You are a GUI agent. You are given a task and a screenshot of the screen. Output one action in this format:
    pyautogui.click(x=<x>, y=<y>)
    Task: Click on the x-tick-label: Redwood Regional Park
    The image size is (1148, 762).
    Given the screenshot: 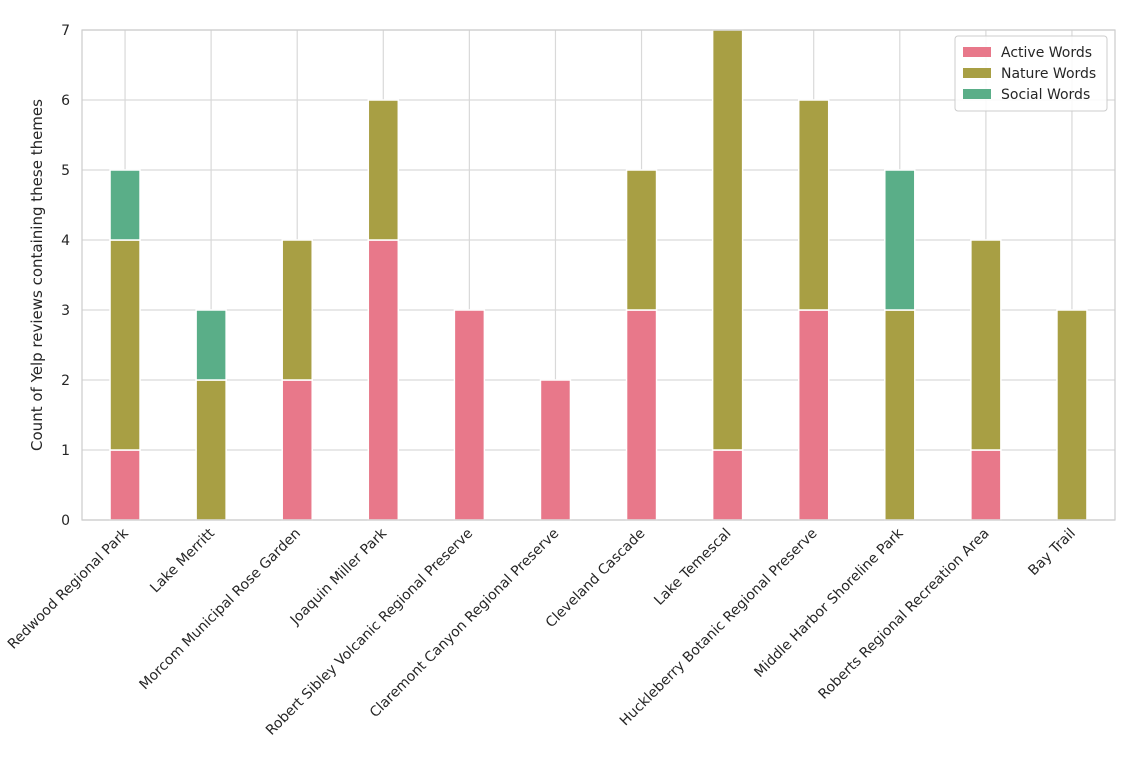 What is the action you would take?
    pyautogui.click(x=69, y=589)
    